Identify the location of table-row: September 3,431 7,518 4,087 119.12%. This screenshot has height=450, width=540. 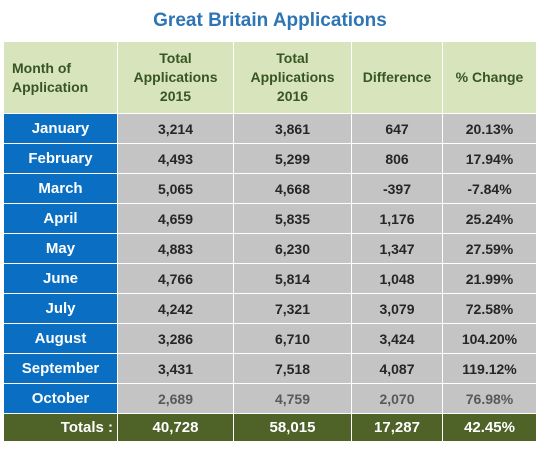
(270, 368).